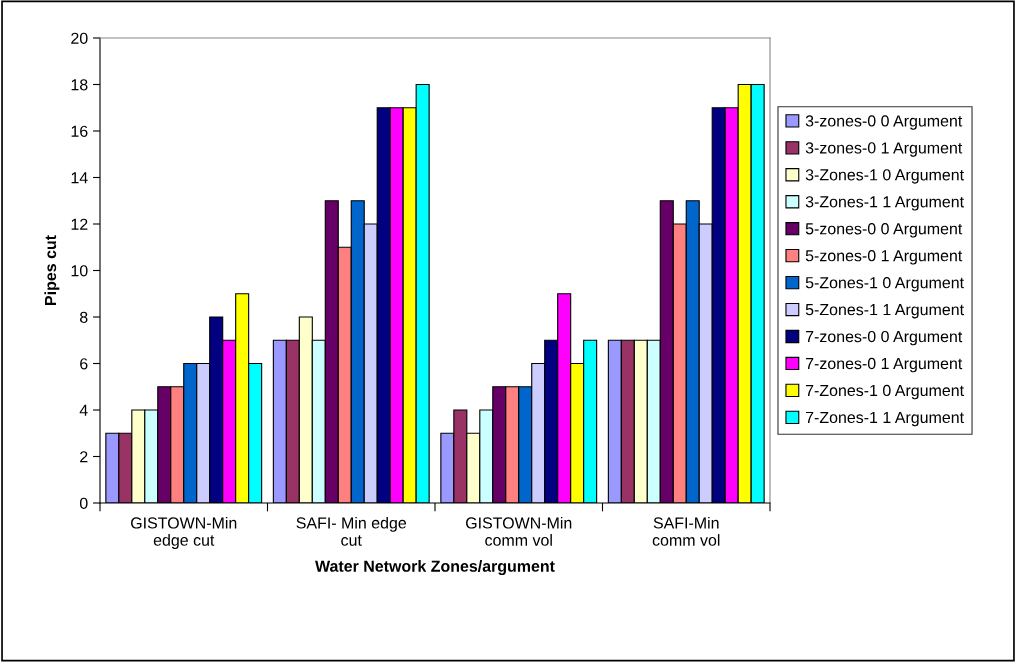  What do you see at coordinates (884, 176) in the screenshot?
I see `legend-label: 3-Zones-1 0 Argument` at bounding box center [884, 176].